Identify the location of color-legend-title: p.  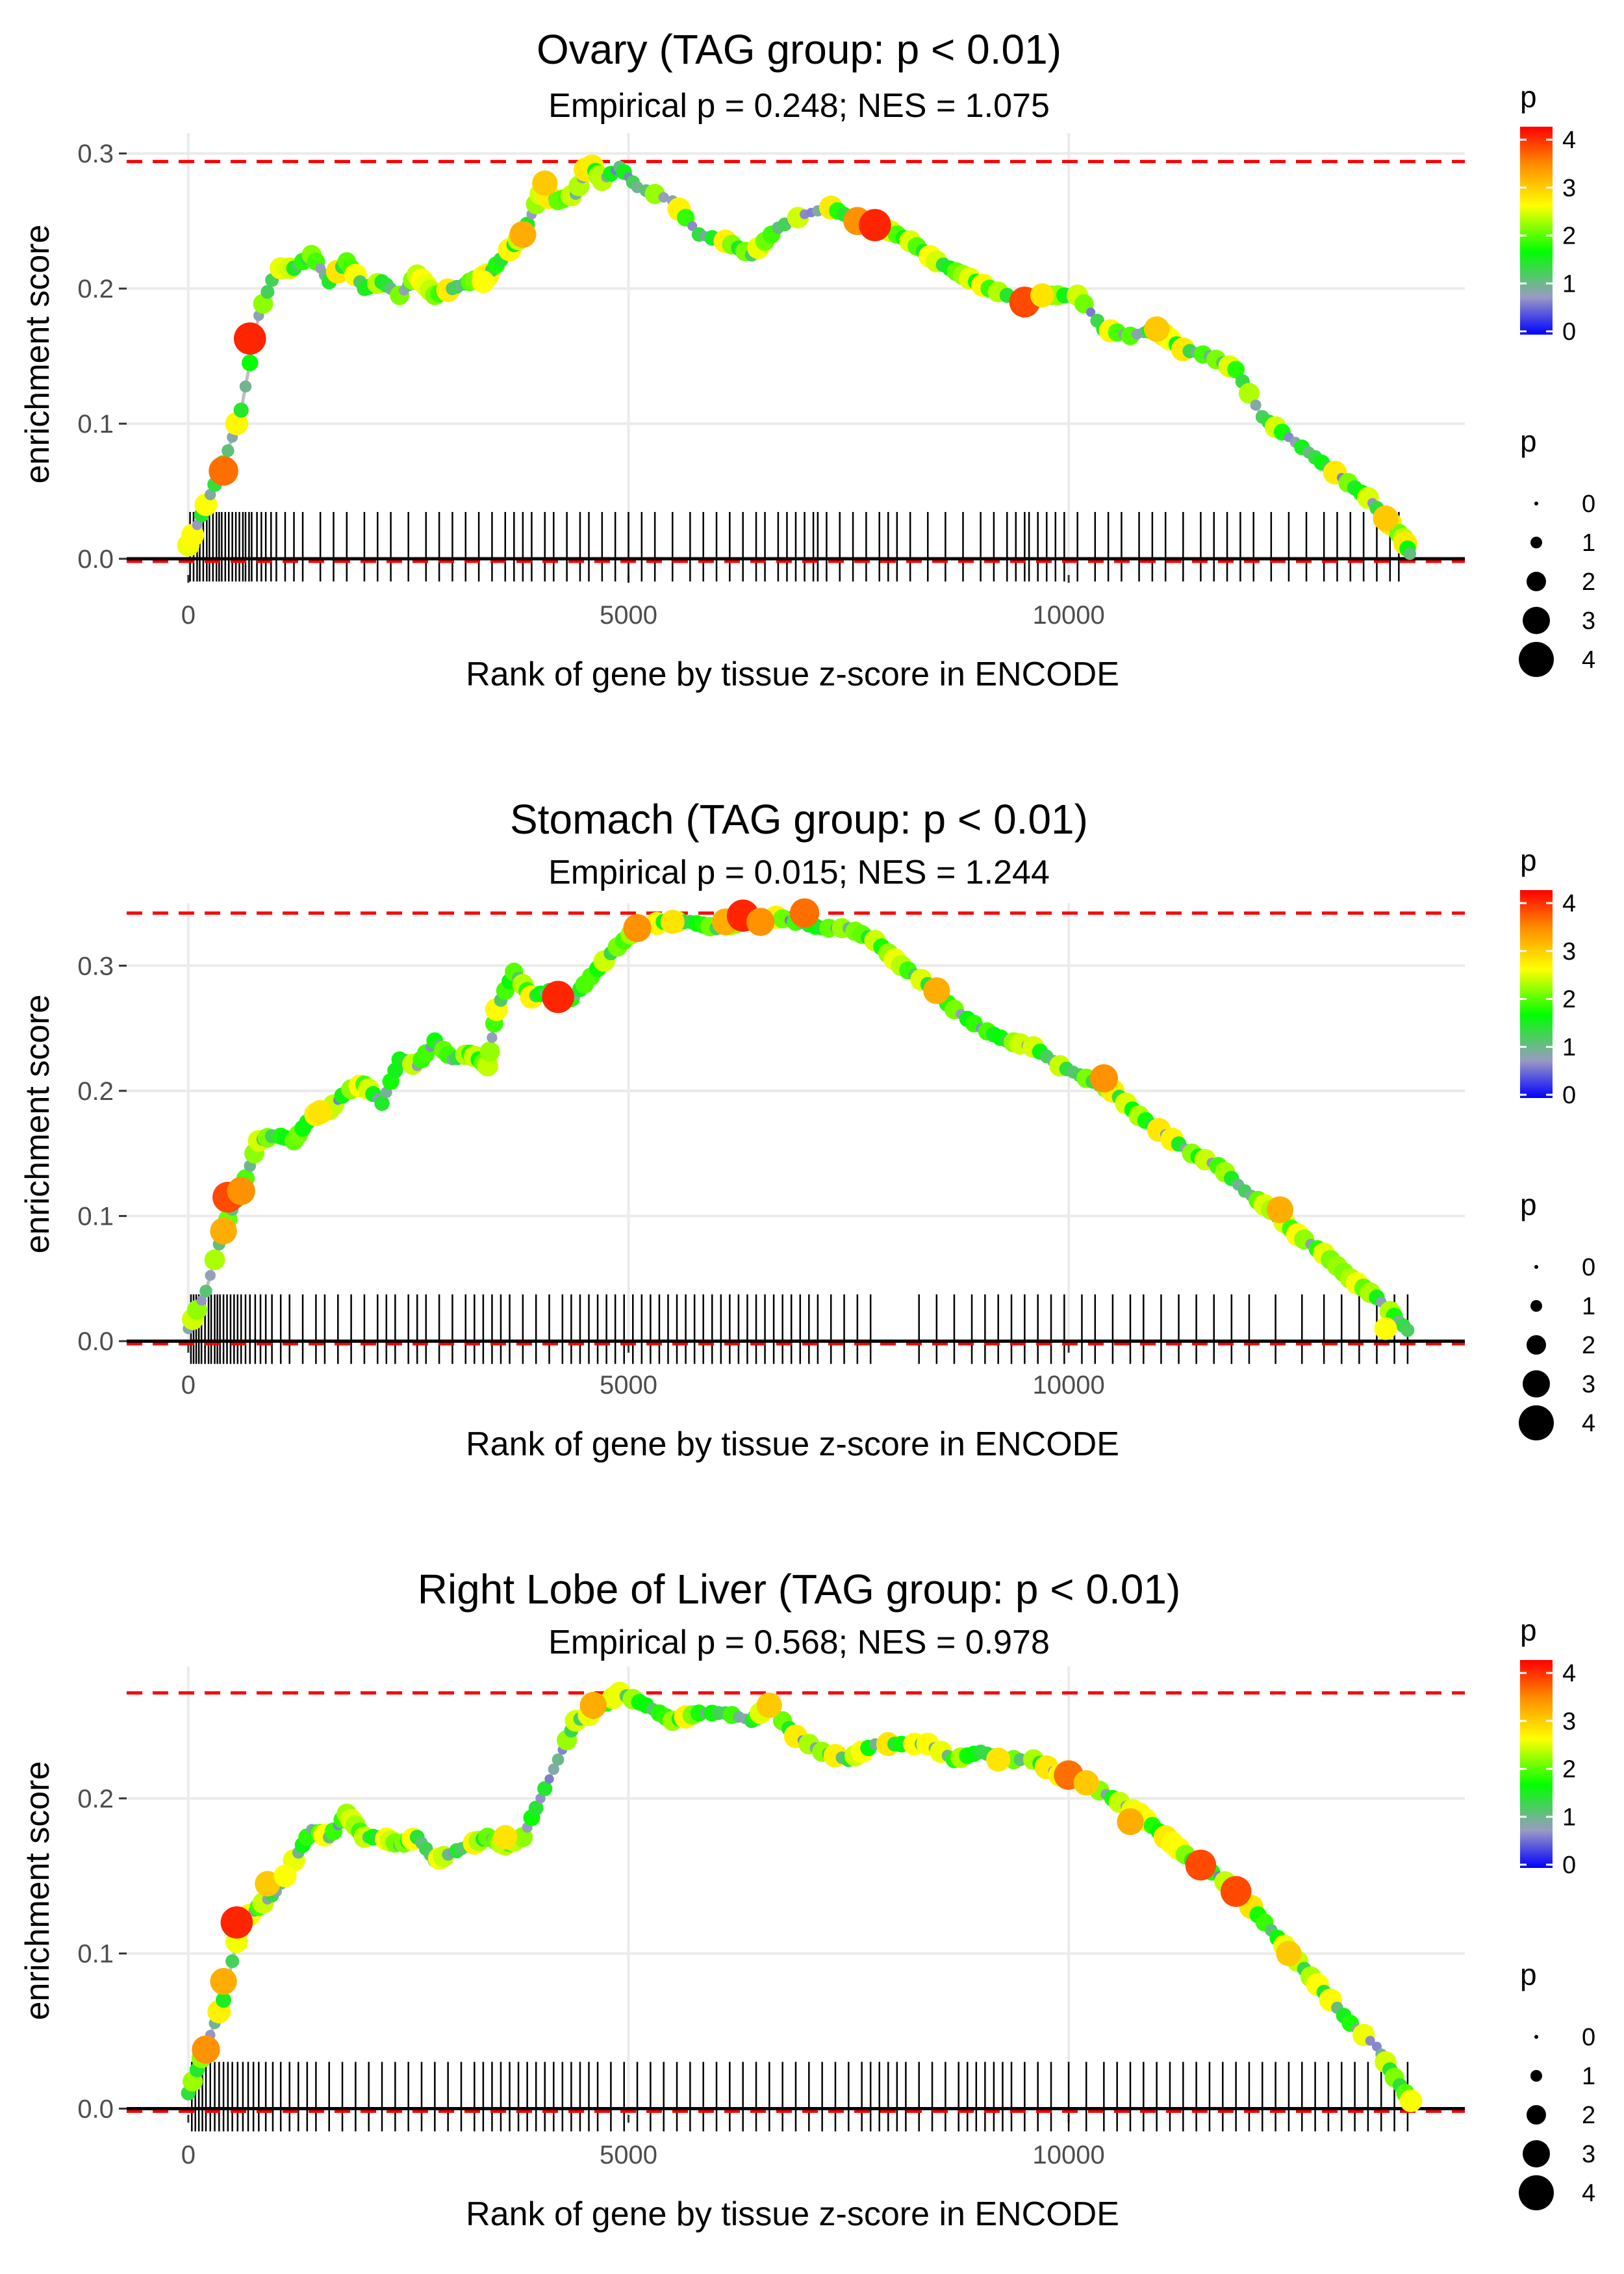
(1528, 1630).